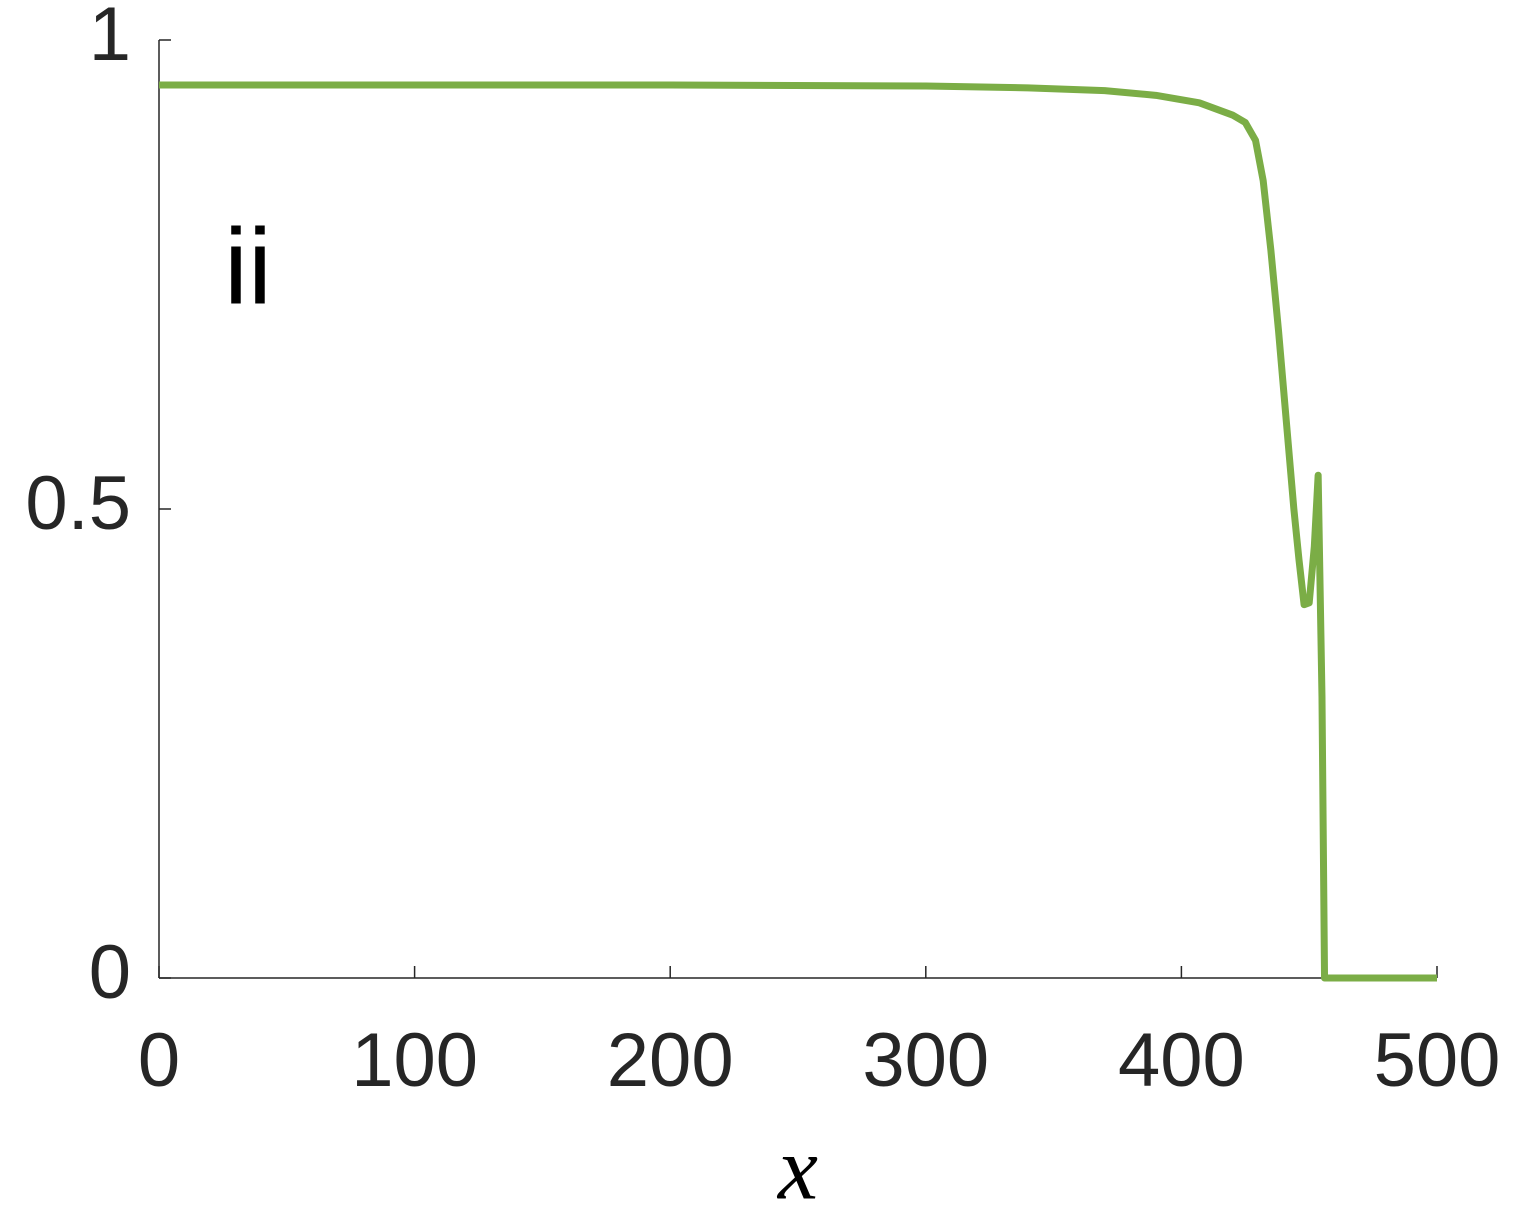 This screenshot has height=1222, width=1522. What do you see at coordinates (159, 1060) in the screenshot?
I see `x-tick-label: 0` at bounding box center [159, 1060].